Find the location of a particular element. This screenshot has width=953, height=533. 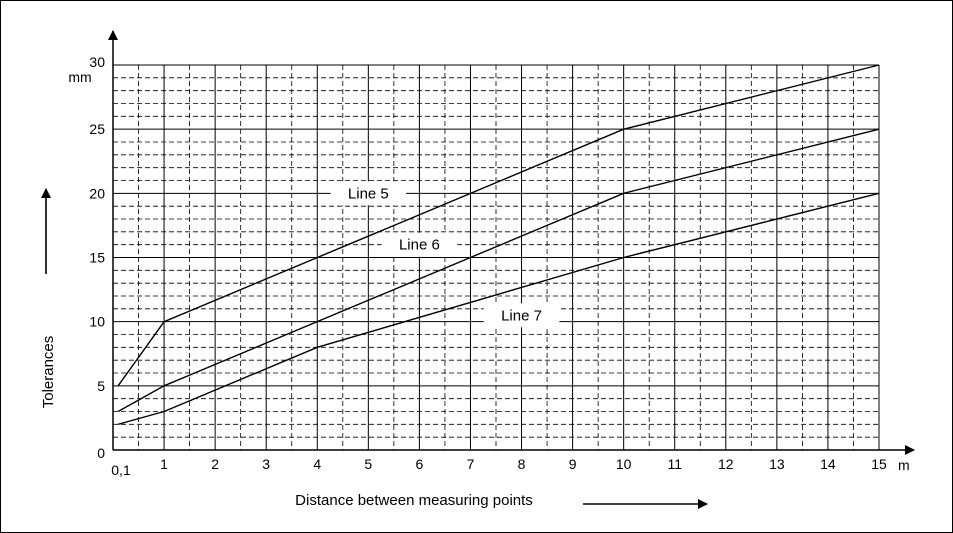

x-tick-label: 1 is located at coordinates (164, 464).